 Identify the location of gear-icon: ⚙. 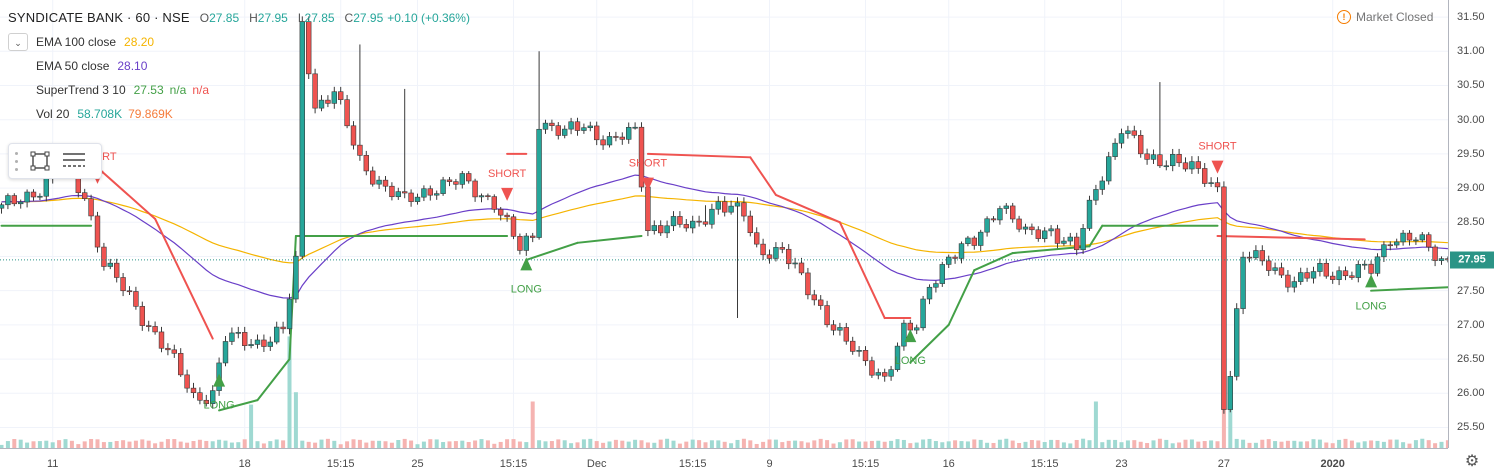
(1472, 461).